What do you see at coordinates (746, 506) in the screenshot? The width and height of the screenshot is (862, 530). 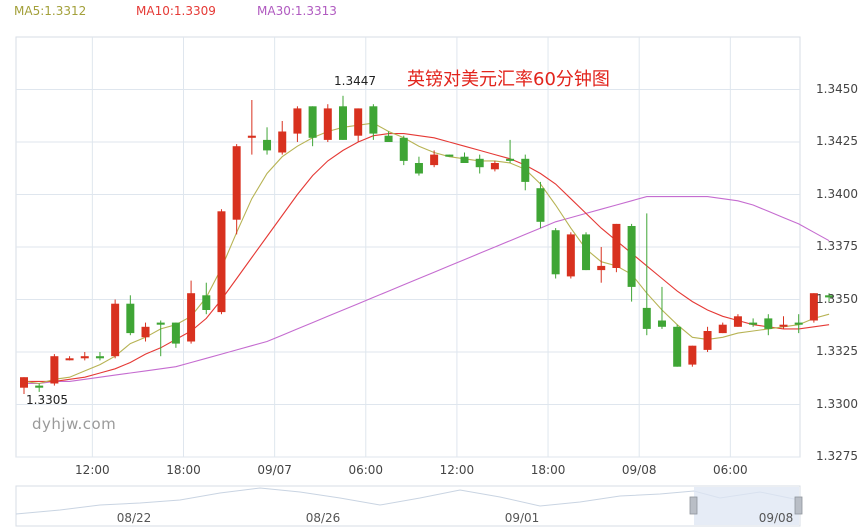 I see `navigator-window` at bounding box center [746, 506].